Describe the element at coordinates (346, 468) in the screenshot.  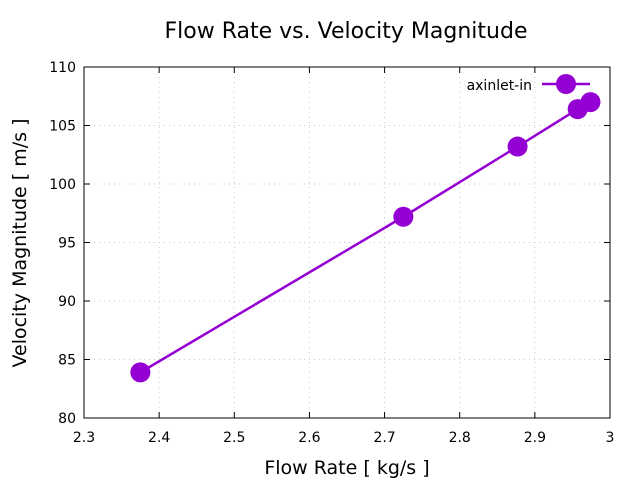
I see `x-axis-label: Flow Rate [ kg/s ]` at that location.